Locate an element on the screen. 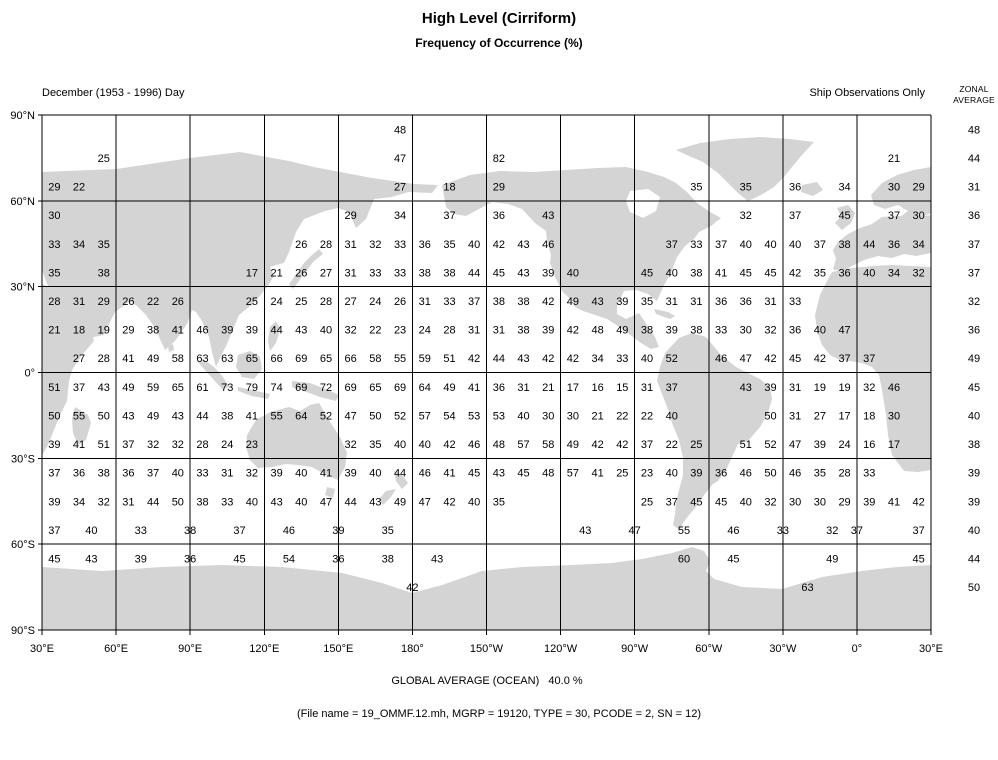 The image size is (998, 760). grid-value: 19 is located at coordinates (104, 331).